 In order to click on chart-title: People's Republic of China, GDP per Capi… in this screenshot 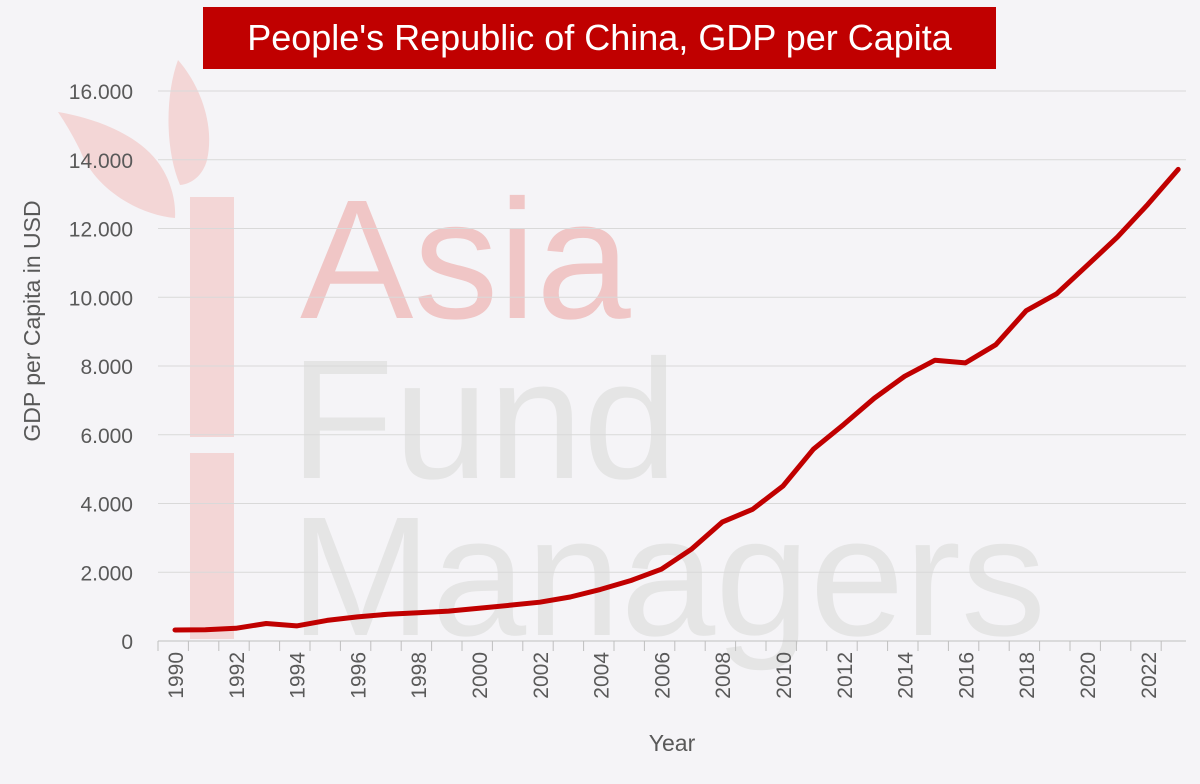, I will do `click(599, 38)`.